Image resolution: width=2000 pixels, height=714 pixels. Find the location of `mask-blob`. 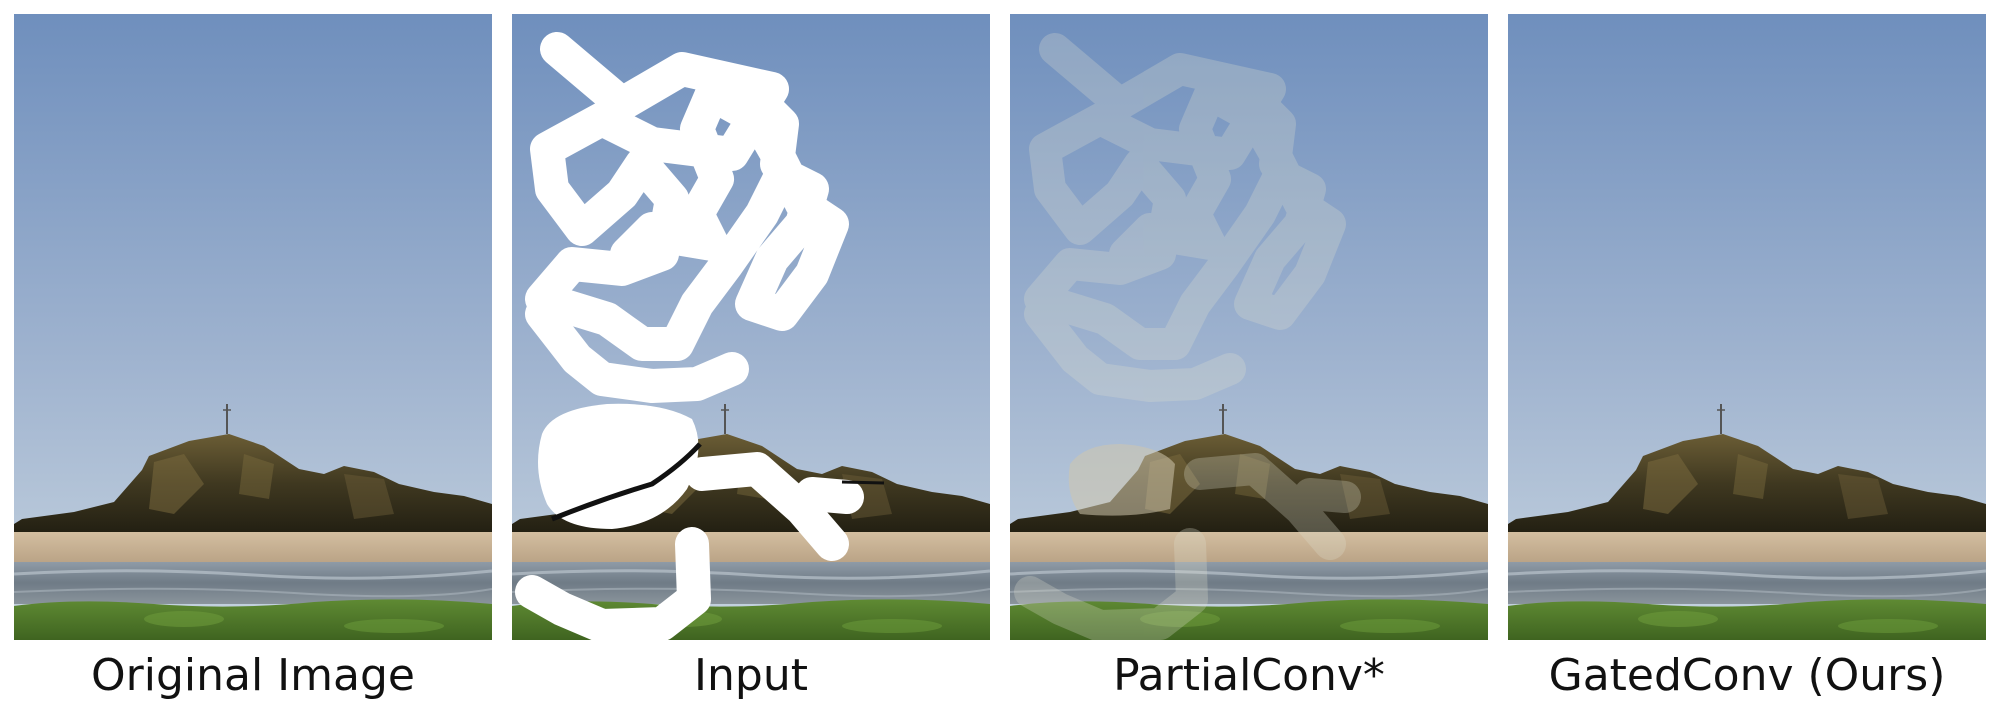

mask-blob is located at coordinates (711, 466).